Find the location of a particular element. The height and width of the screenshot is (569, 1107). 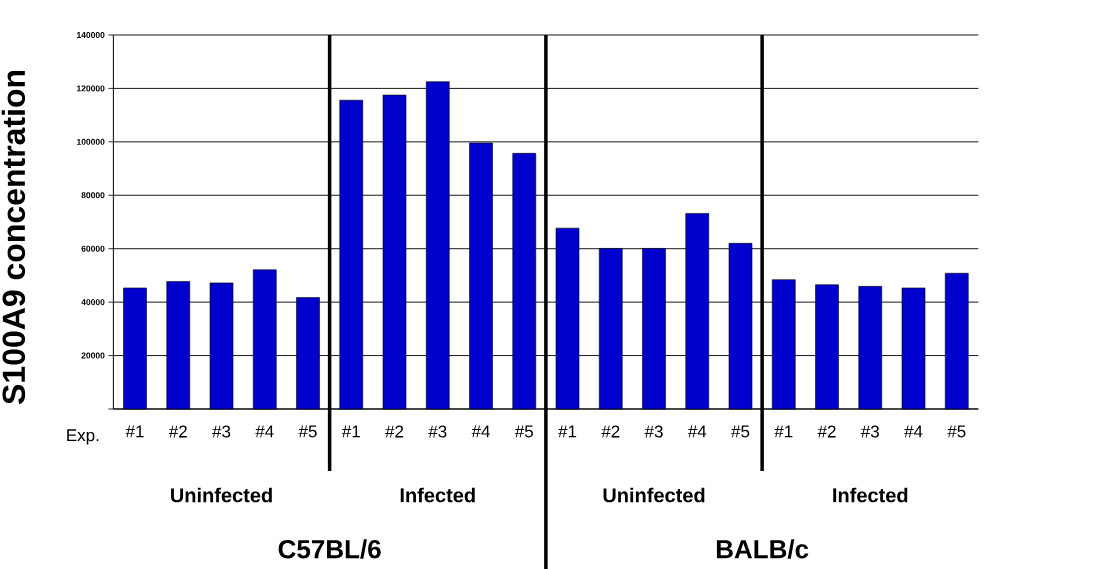

text: Exp. is located at coordinates (83, 437).